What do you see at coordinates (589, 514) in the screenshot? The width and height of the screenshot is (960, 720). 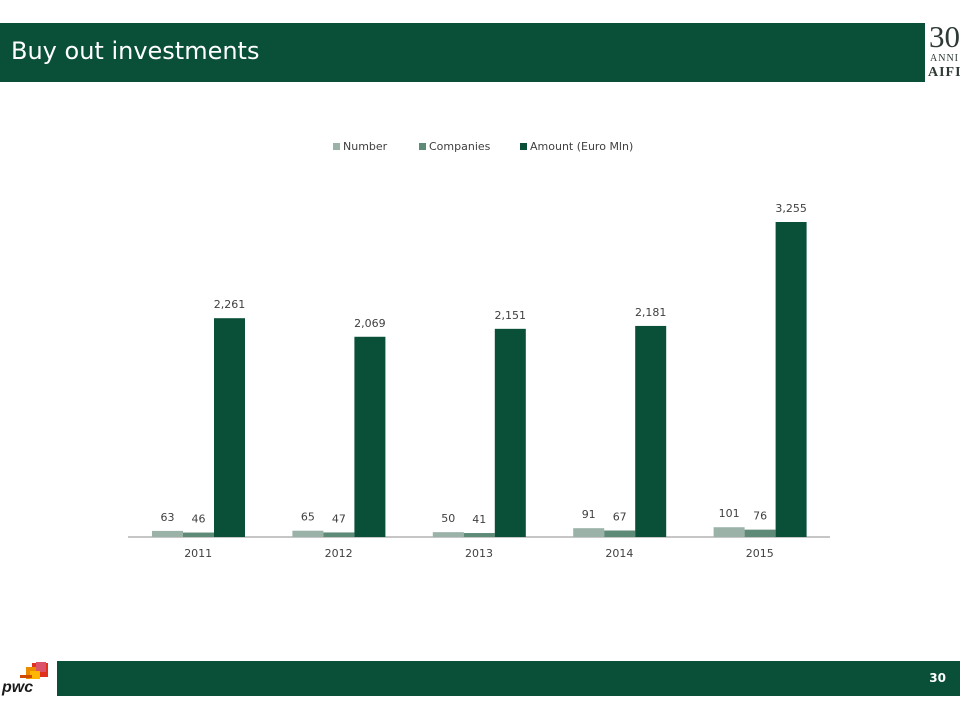 I see `data-label: 91` at bounding box center [589, 514].